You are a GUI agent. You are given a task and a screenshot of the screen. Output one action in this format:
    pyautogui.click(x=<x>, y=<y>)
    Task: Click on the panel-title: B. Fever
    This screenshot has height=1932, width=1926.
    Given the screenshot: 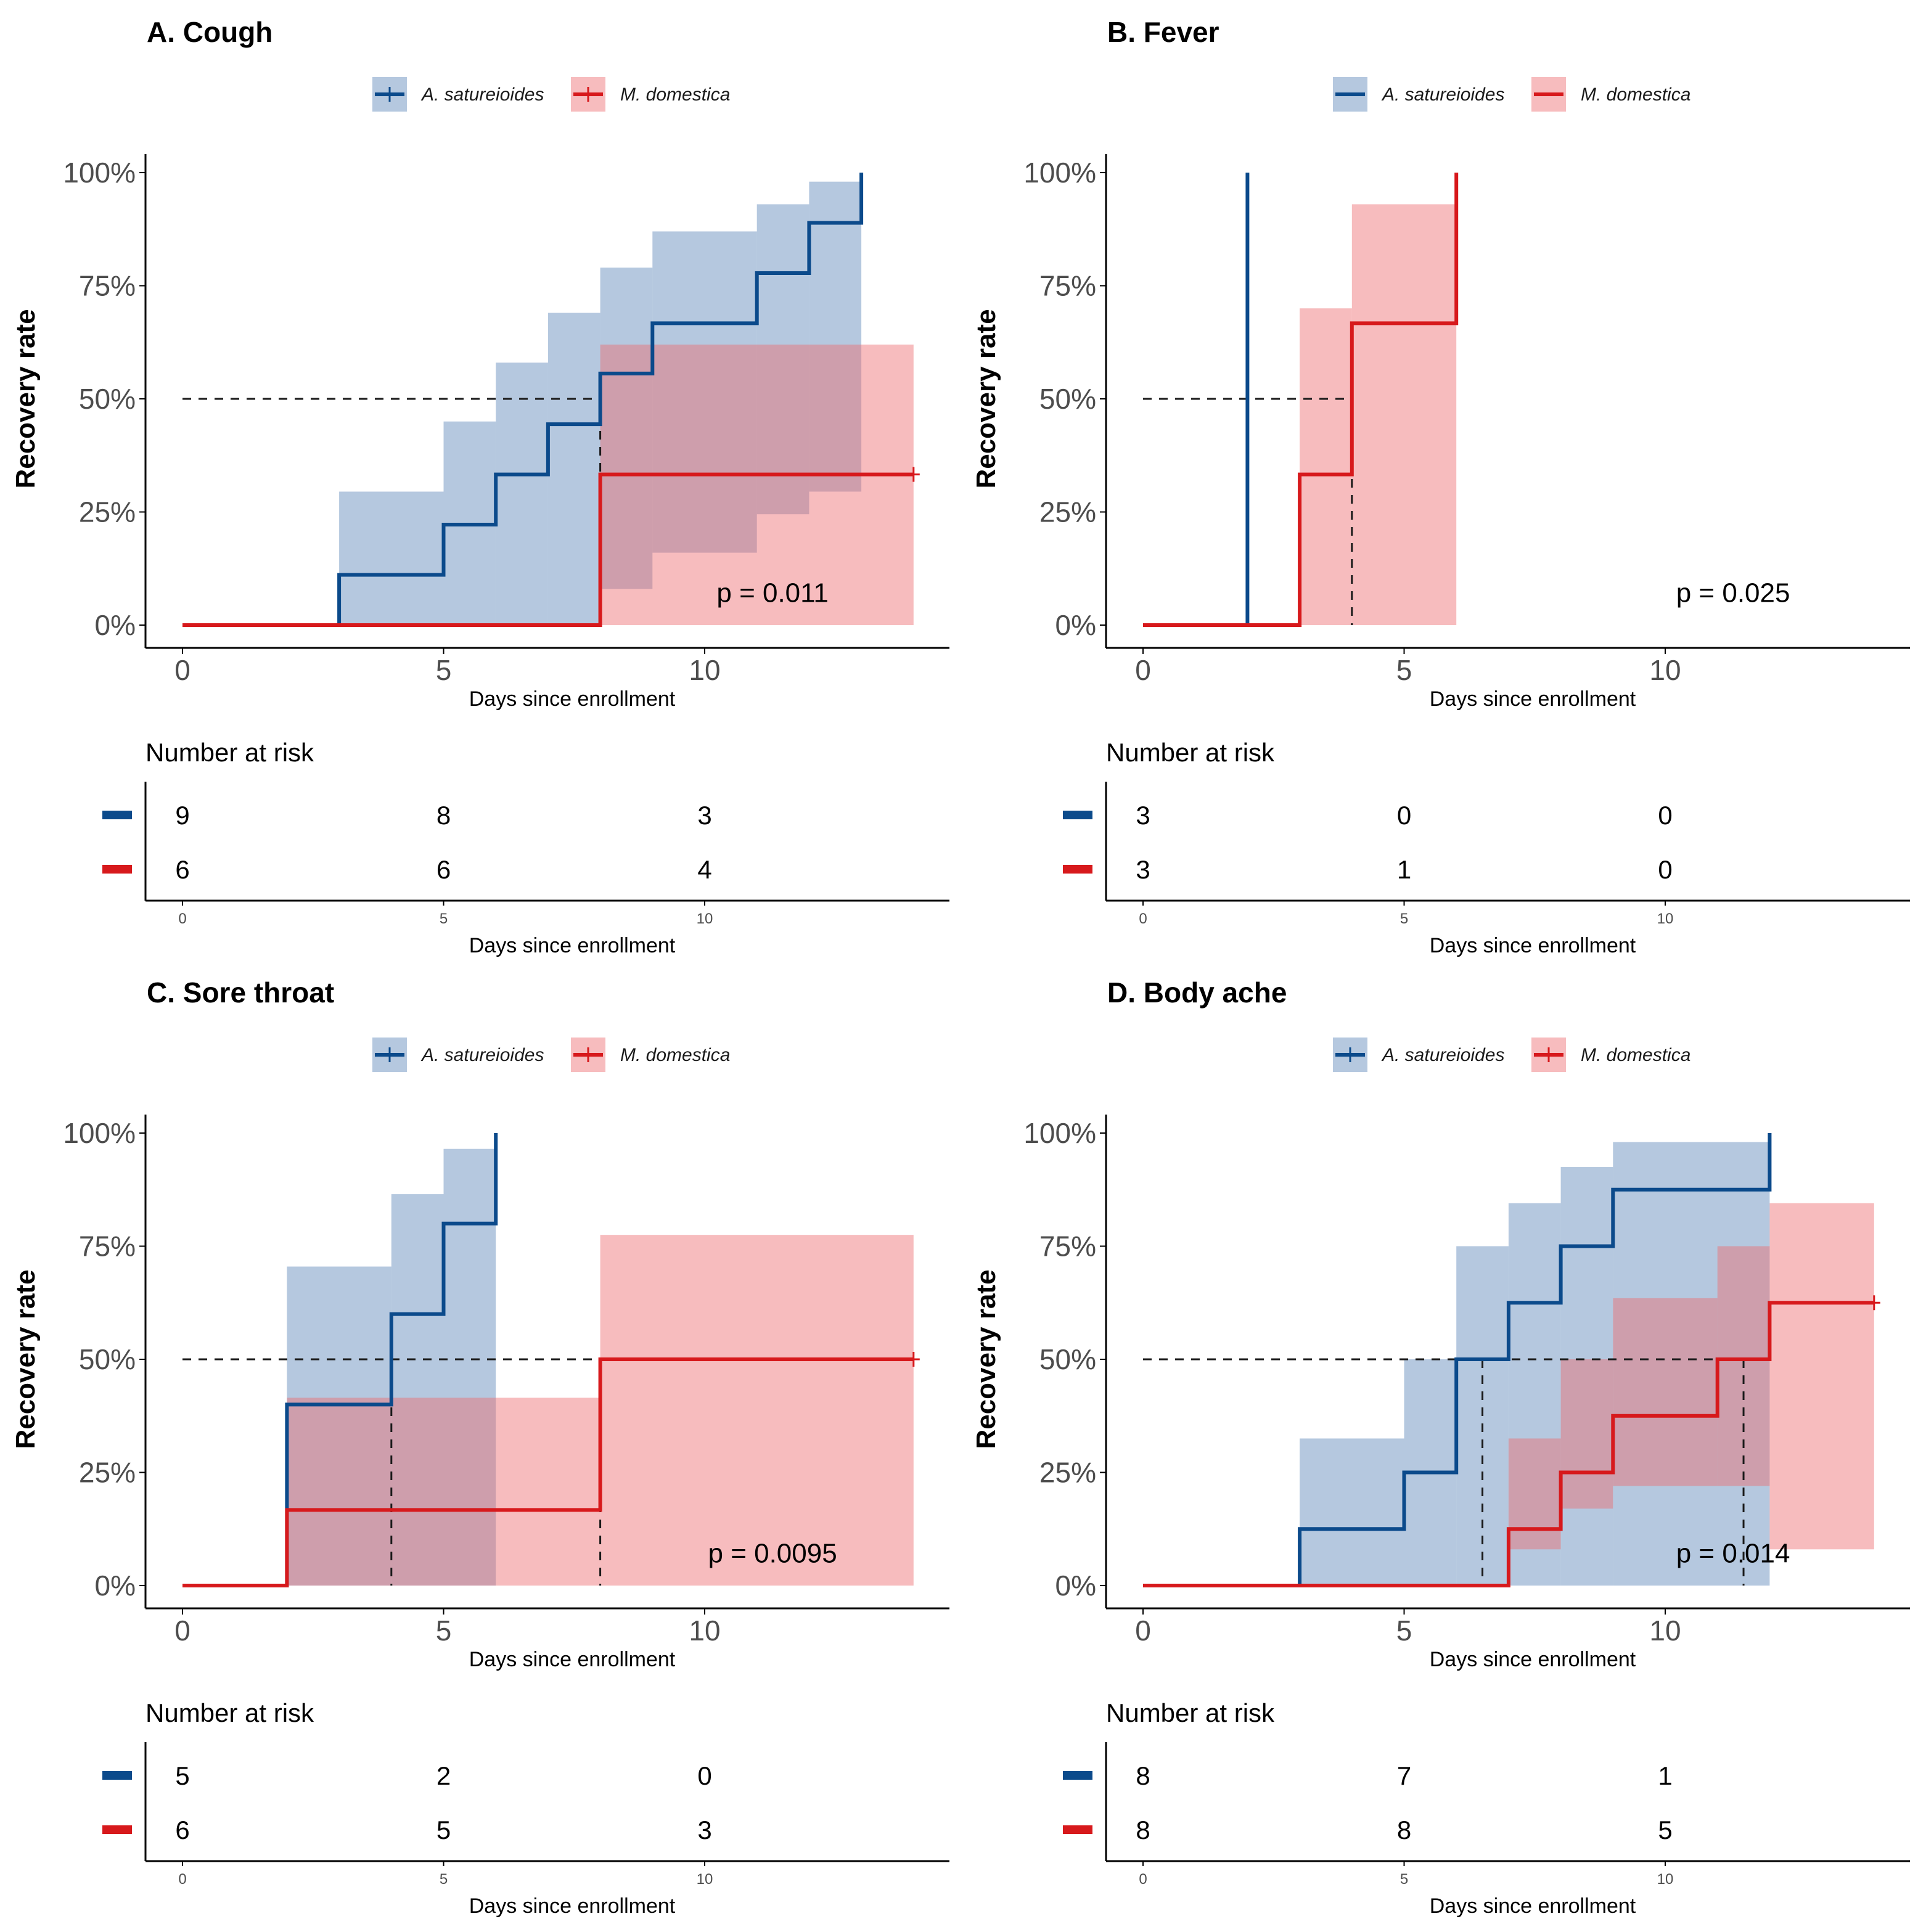 What is the action you would take?
    pyautogui.click(x=1163, y=32)
    